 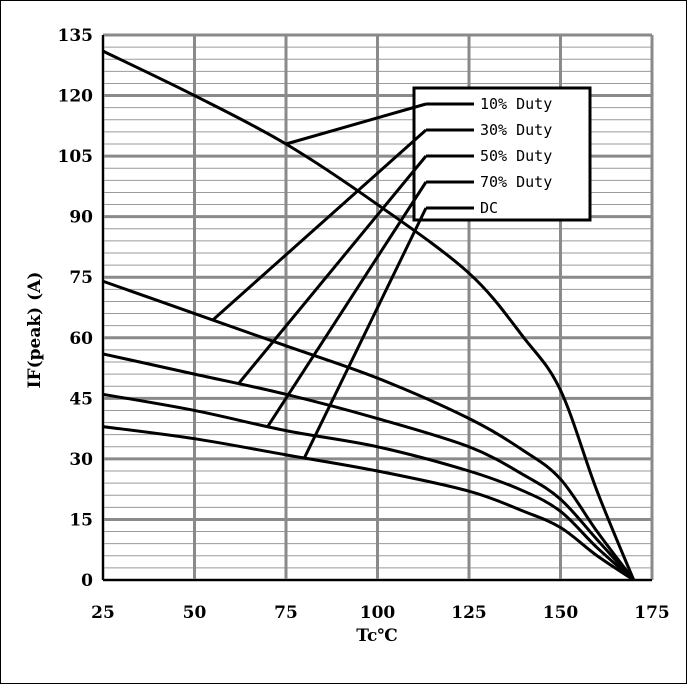 I want to click on x-tick-label: 150, so click(x=561, y=613).